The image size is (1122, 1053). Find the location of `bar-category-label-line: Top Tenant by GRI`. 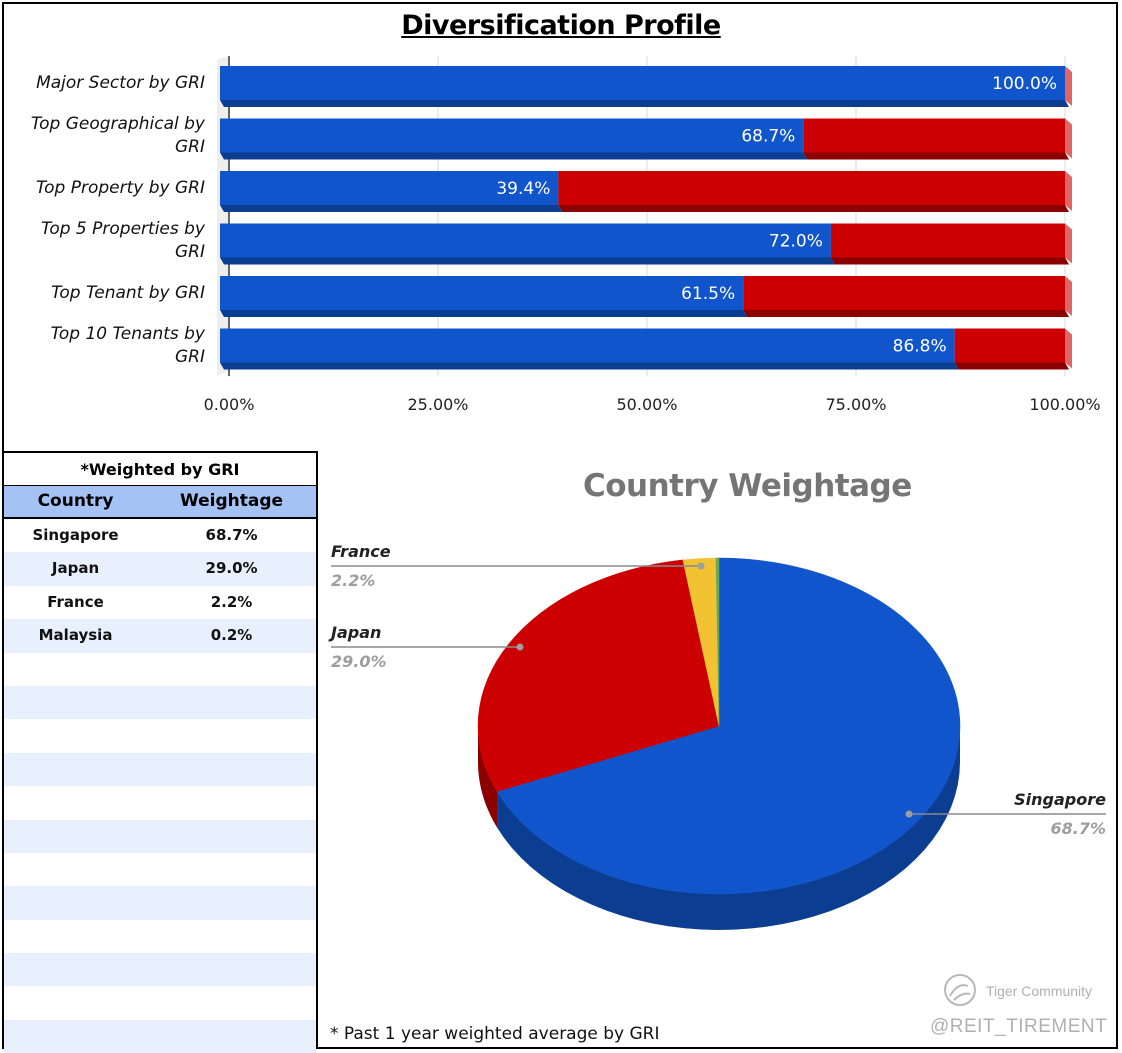

bar-category-label-line: Top Tenant by GRI is located at coordinates (128, 292).